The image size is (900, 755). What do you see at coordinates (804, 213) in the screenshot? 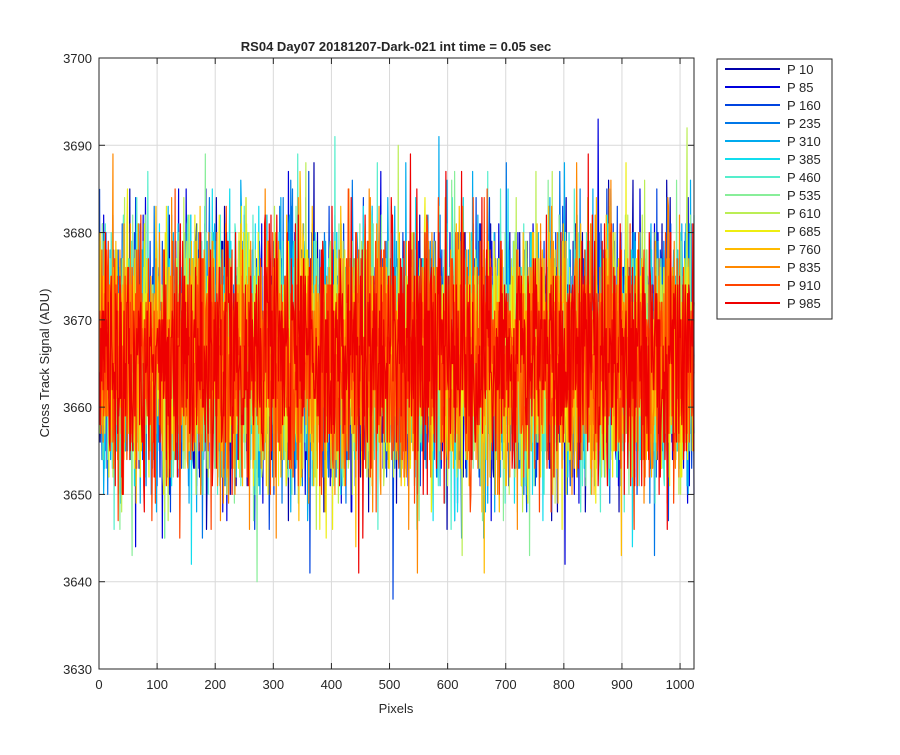
I see `legend-label: P 610` at bounding box center [804, 213].